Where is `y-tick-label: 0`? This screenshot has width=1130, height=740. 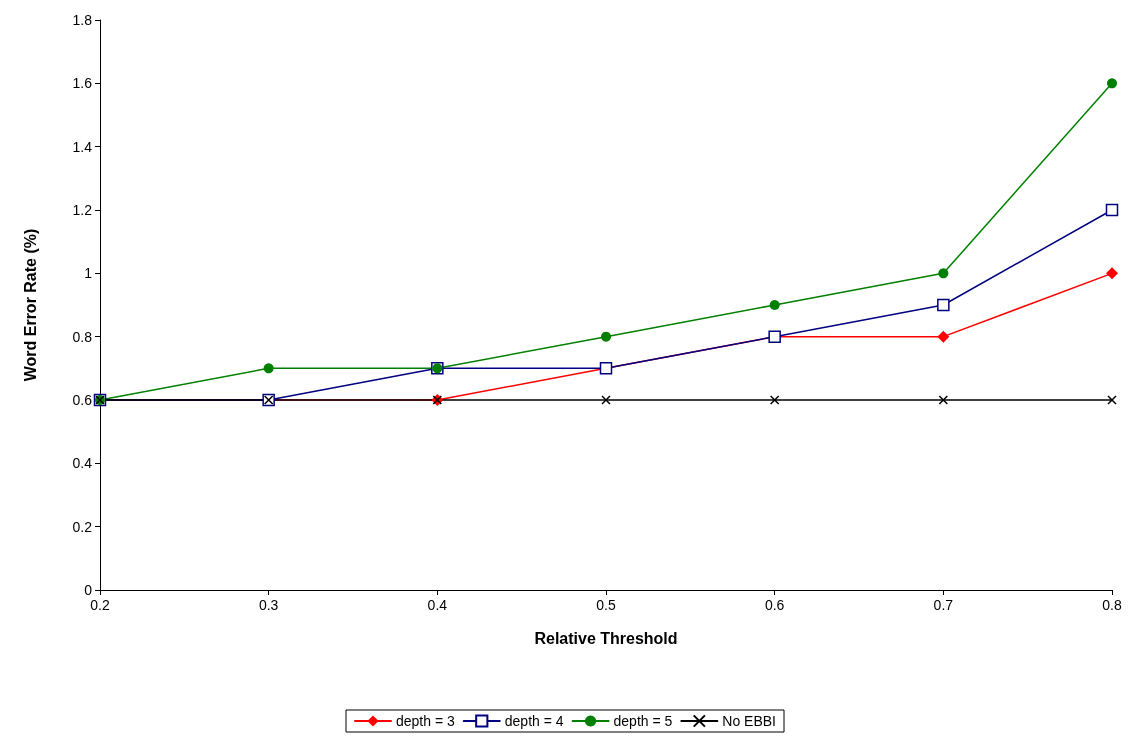
y-tick-label: 0 is located at coordinates (88, 590).